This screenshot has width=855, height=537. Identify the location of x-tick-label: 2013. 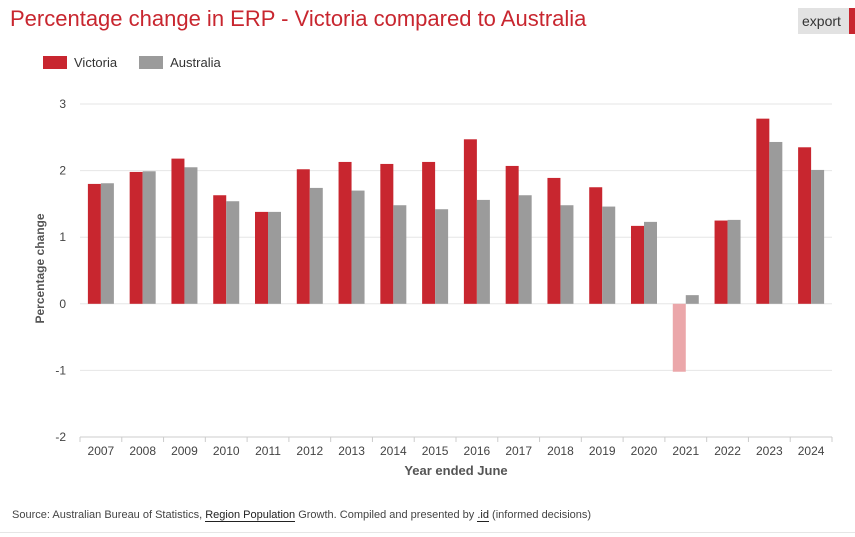
(351, 451).